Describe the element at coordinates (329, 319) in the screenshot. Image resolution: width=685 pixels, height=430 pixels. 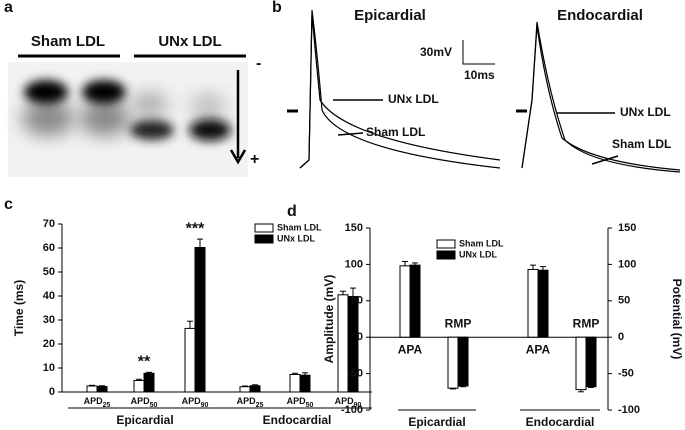
I see `y-axis-label: Amplitude (mV)` at that location.